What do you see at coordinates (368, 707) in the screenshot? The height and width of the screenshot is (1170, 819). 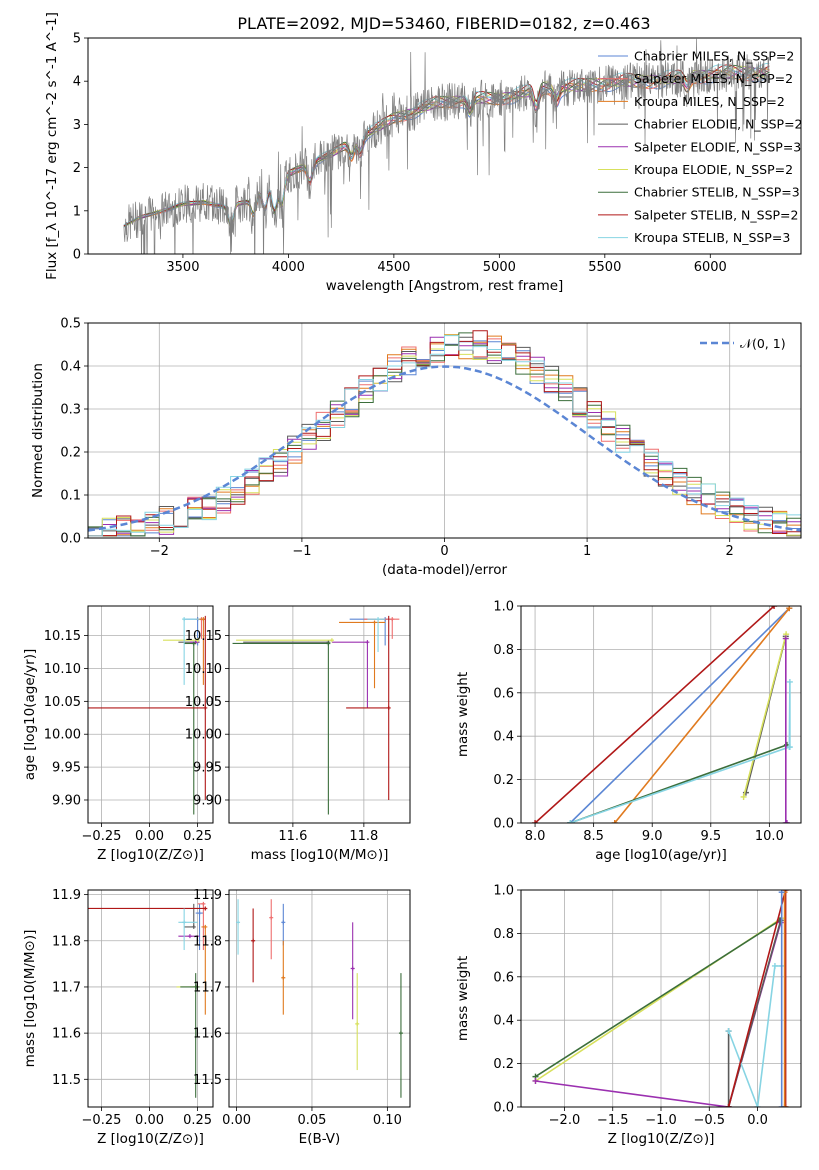 I see `errorbar-salpeter-stelib` at bounding box center [368, 707].